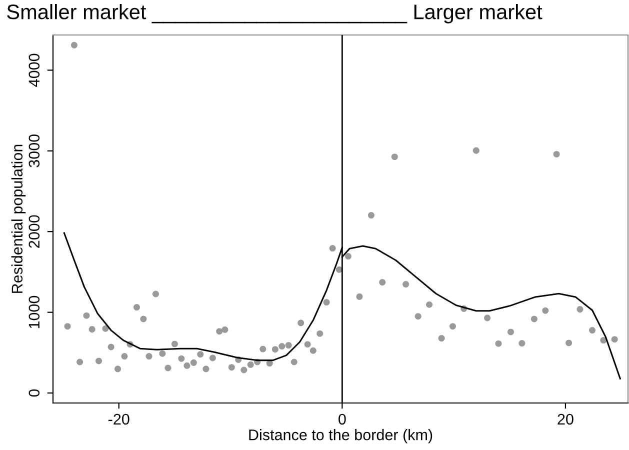 This screenshot has height=450, width=629. What do you see at coordinates (119, 419) in the screenshot?
I see `x-tick-label: -20` at bounding box center [119, 419].